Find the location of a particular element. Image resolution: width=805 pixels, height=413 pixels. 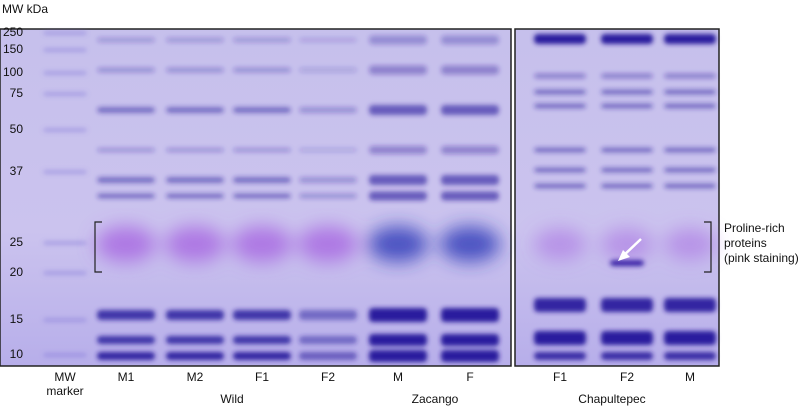

mw-label: 250 is located at coordinates (13, 32).